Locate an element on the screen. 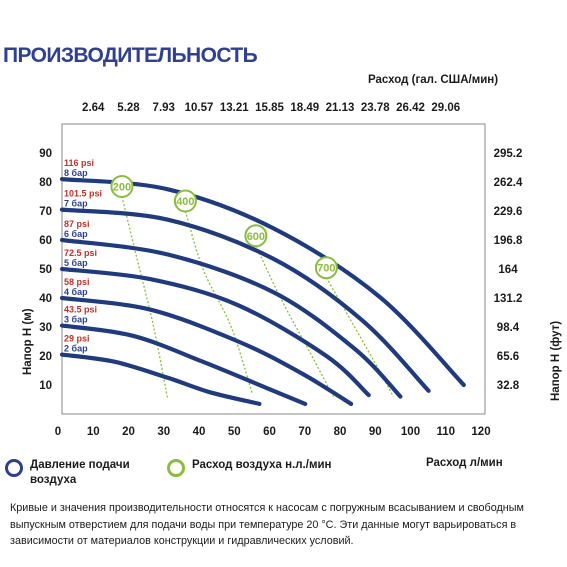 The height and width of the screenshot is (567, 567). page-title: ПРОИЗВОДИТЕЛЬНОСТЬ is located at coordinates (130, 55).